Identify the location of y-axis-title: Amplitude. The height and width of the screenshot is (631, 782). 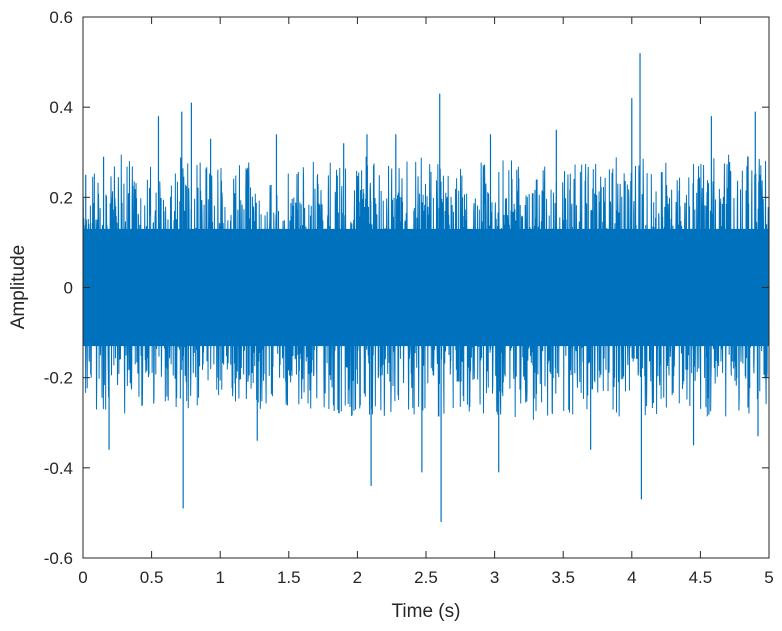
(18, 287).